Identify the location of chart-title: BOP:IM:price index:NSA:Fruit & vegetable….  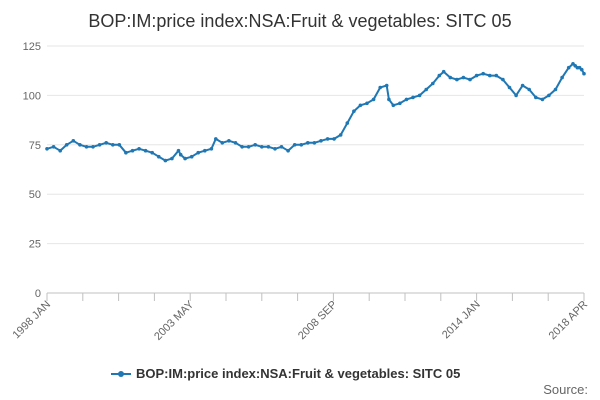
(299, 21).